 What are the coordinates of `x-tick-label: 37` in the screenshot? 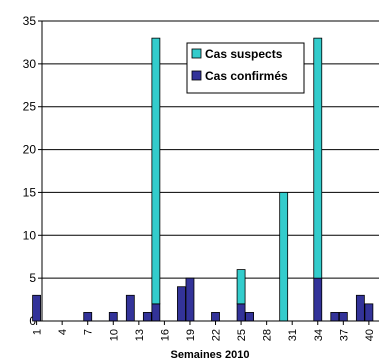 It's located at (344, 335).